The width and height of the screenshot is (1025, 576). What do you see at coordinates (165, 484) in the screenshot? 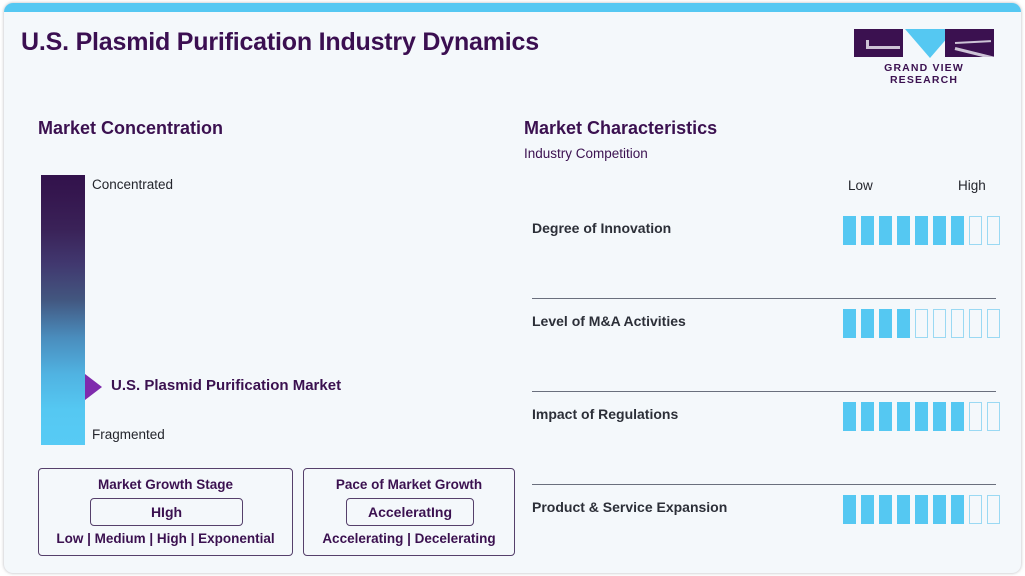
I see `market-growth-stage-heading: Market Growth Stage` at bounding box center [165, 484].